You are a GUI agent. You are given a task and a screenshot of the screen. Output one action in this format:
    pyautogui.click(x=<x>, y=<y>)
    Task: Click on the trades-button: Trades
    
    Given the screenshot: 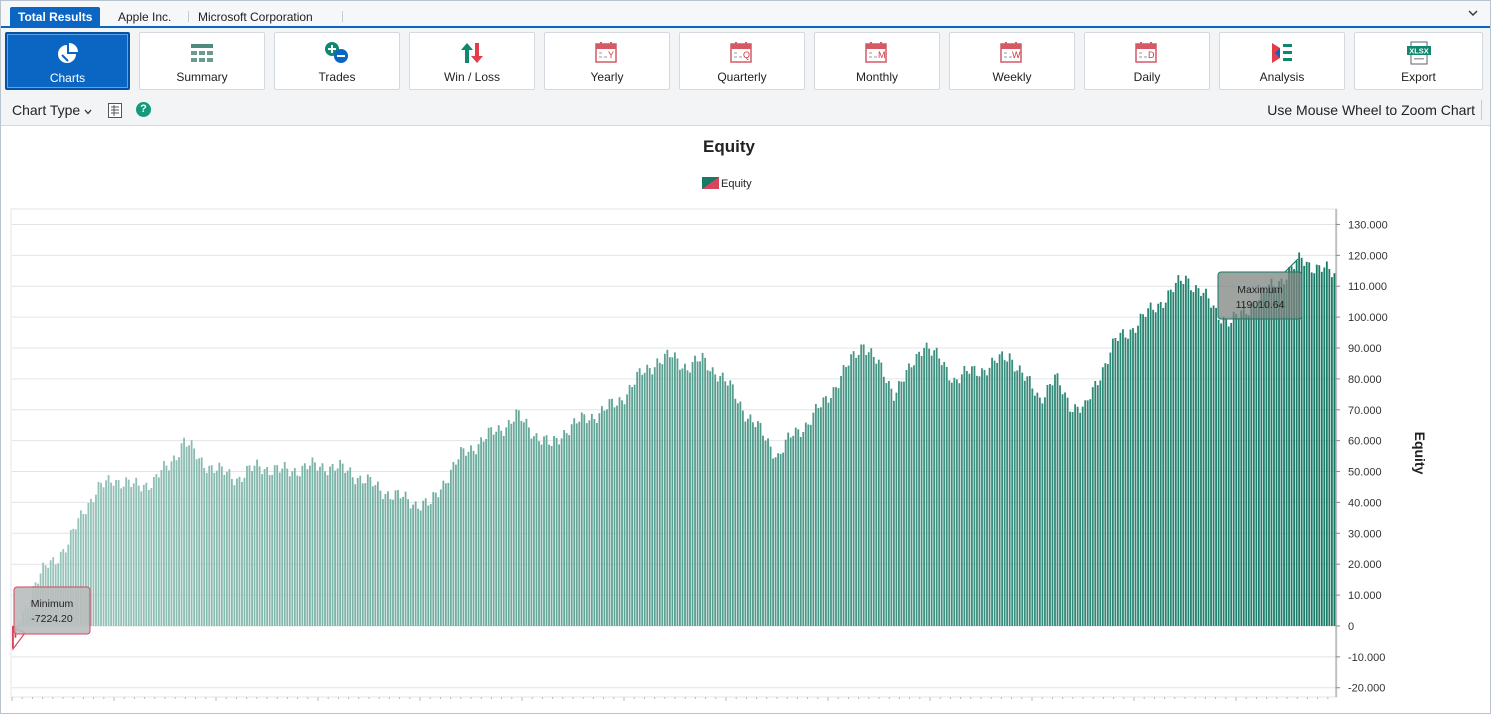 What is the action you would take?
    pyautogui.click(x=337, y=61)
    